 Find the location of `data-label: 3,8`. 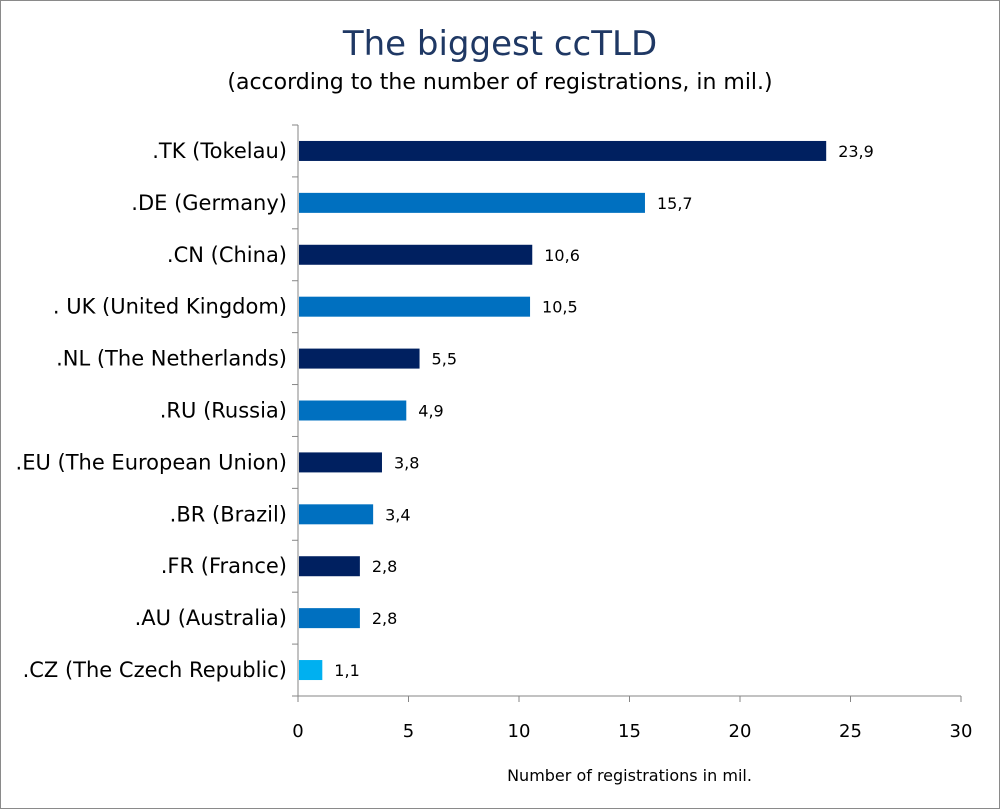

data-label: 3,8 is located at coordinates (406, 462).